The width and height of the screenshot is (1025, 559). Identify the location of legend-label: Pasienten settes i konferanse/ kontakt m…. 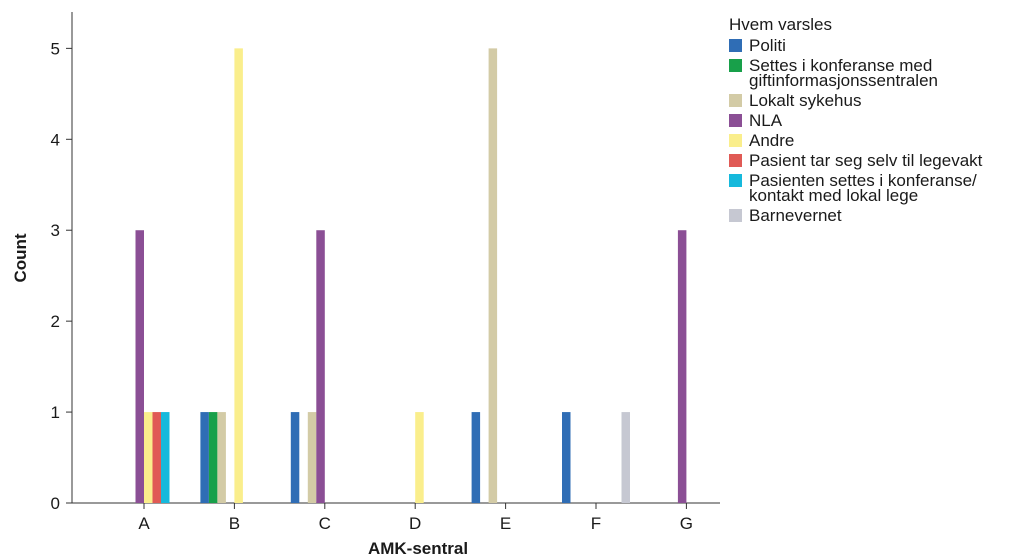
(863, 188).